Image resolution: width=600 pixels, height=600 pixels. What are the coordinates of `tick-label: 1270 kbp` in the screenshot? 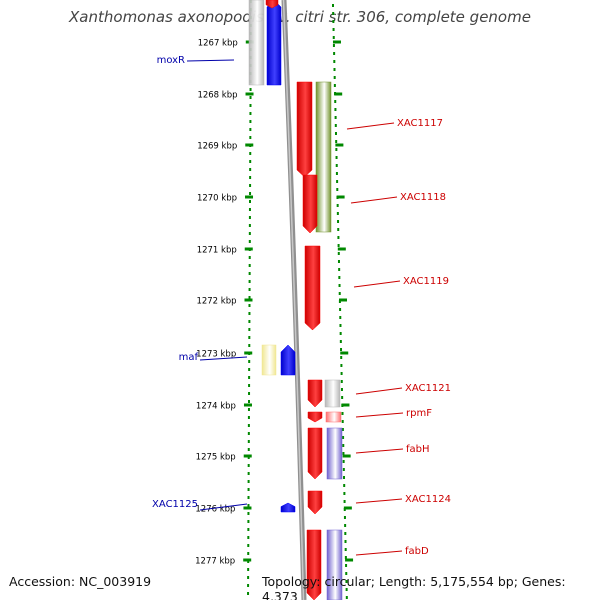 It's located at (217, 199).